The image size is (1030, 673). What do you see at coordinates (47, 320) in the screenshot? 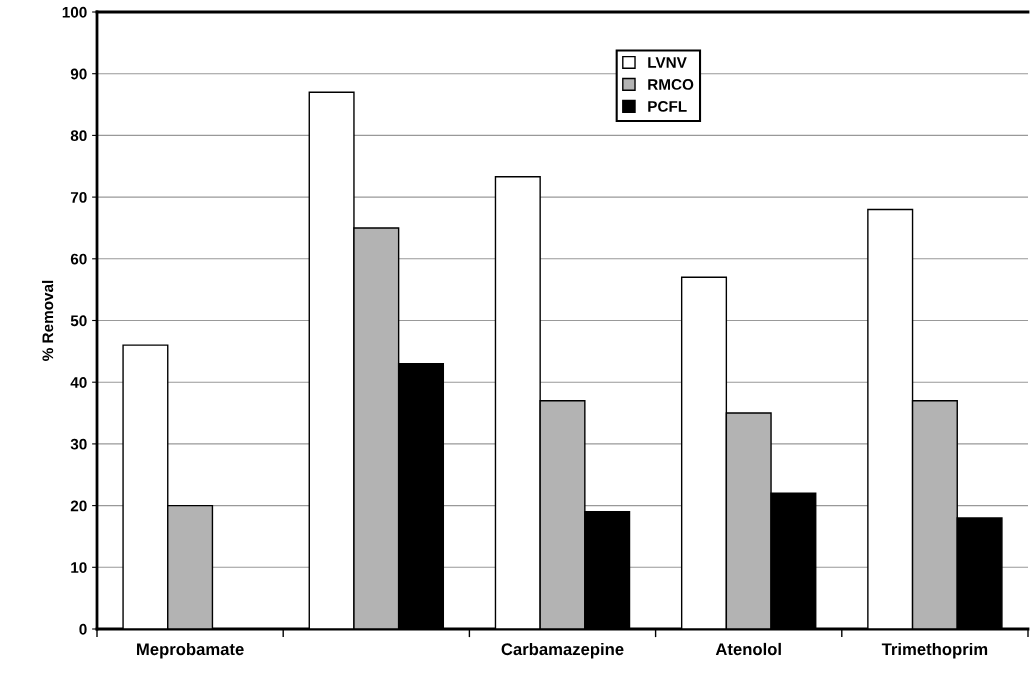
I see `y-axis-title: % Removal` at bounding box center [47, 320].